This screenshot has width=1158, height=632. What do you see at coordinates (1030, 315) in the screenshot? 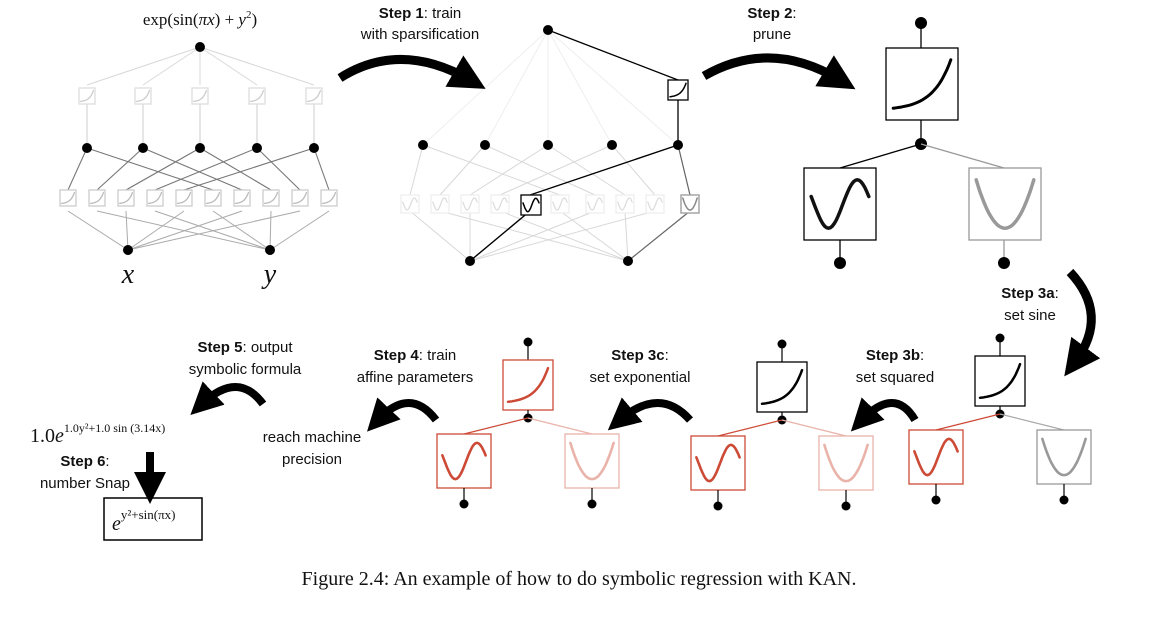
I see `step3a-desc: set sine` at bounding box center [1030, 315].